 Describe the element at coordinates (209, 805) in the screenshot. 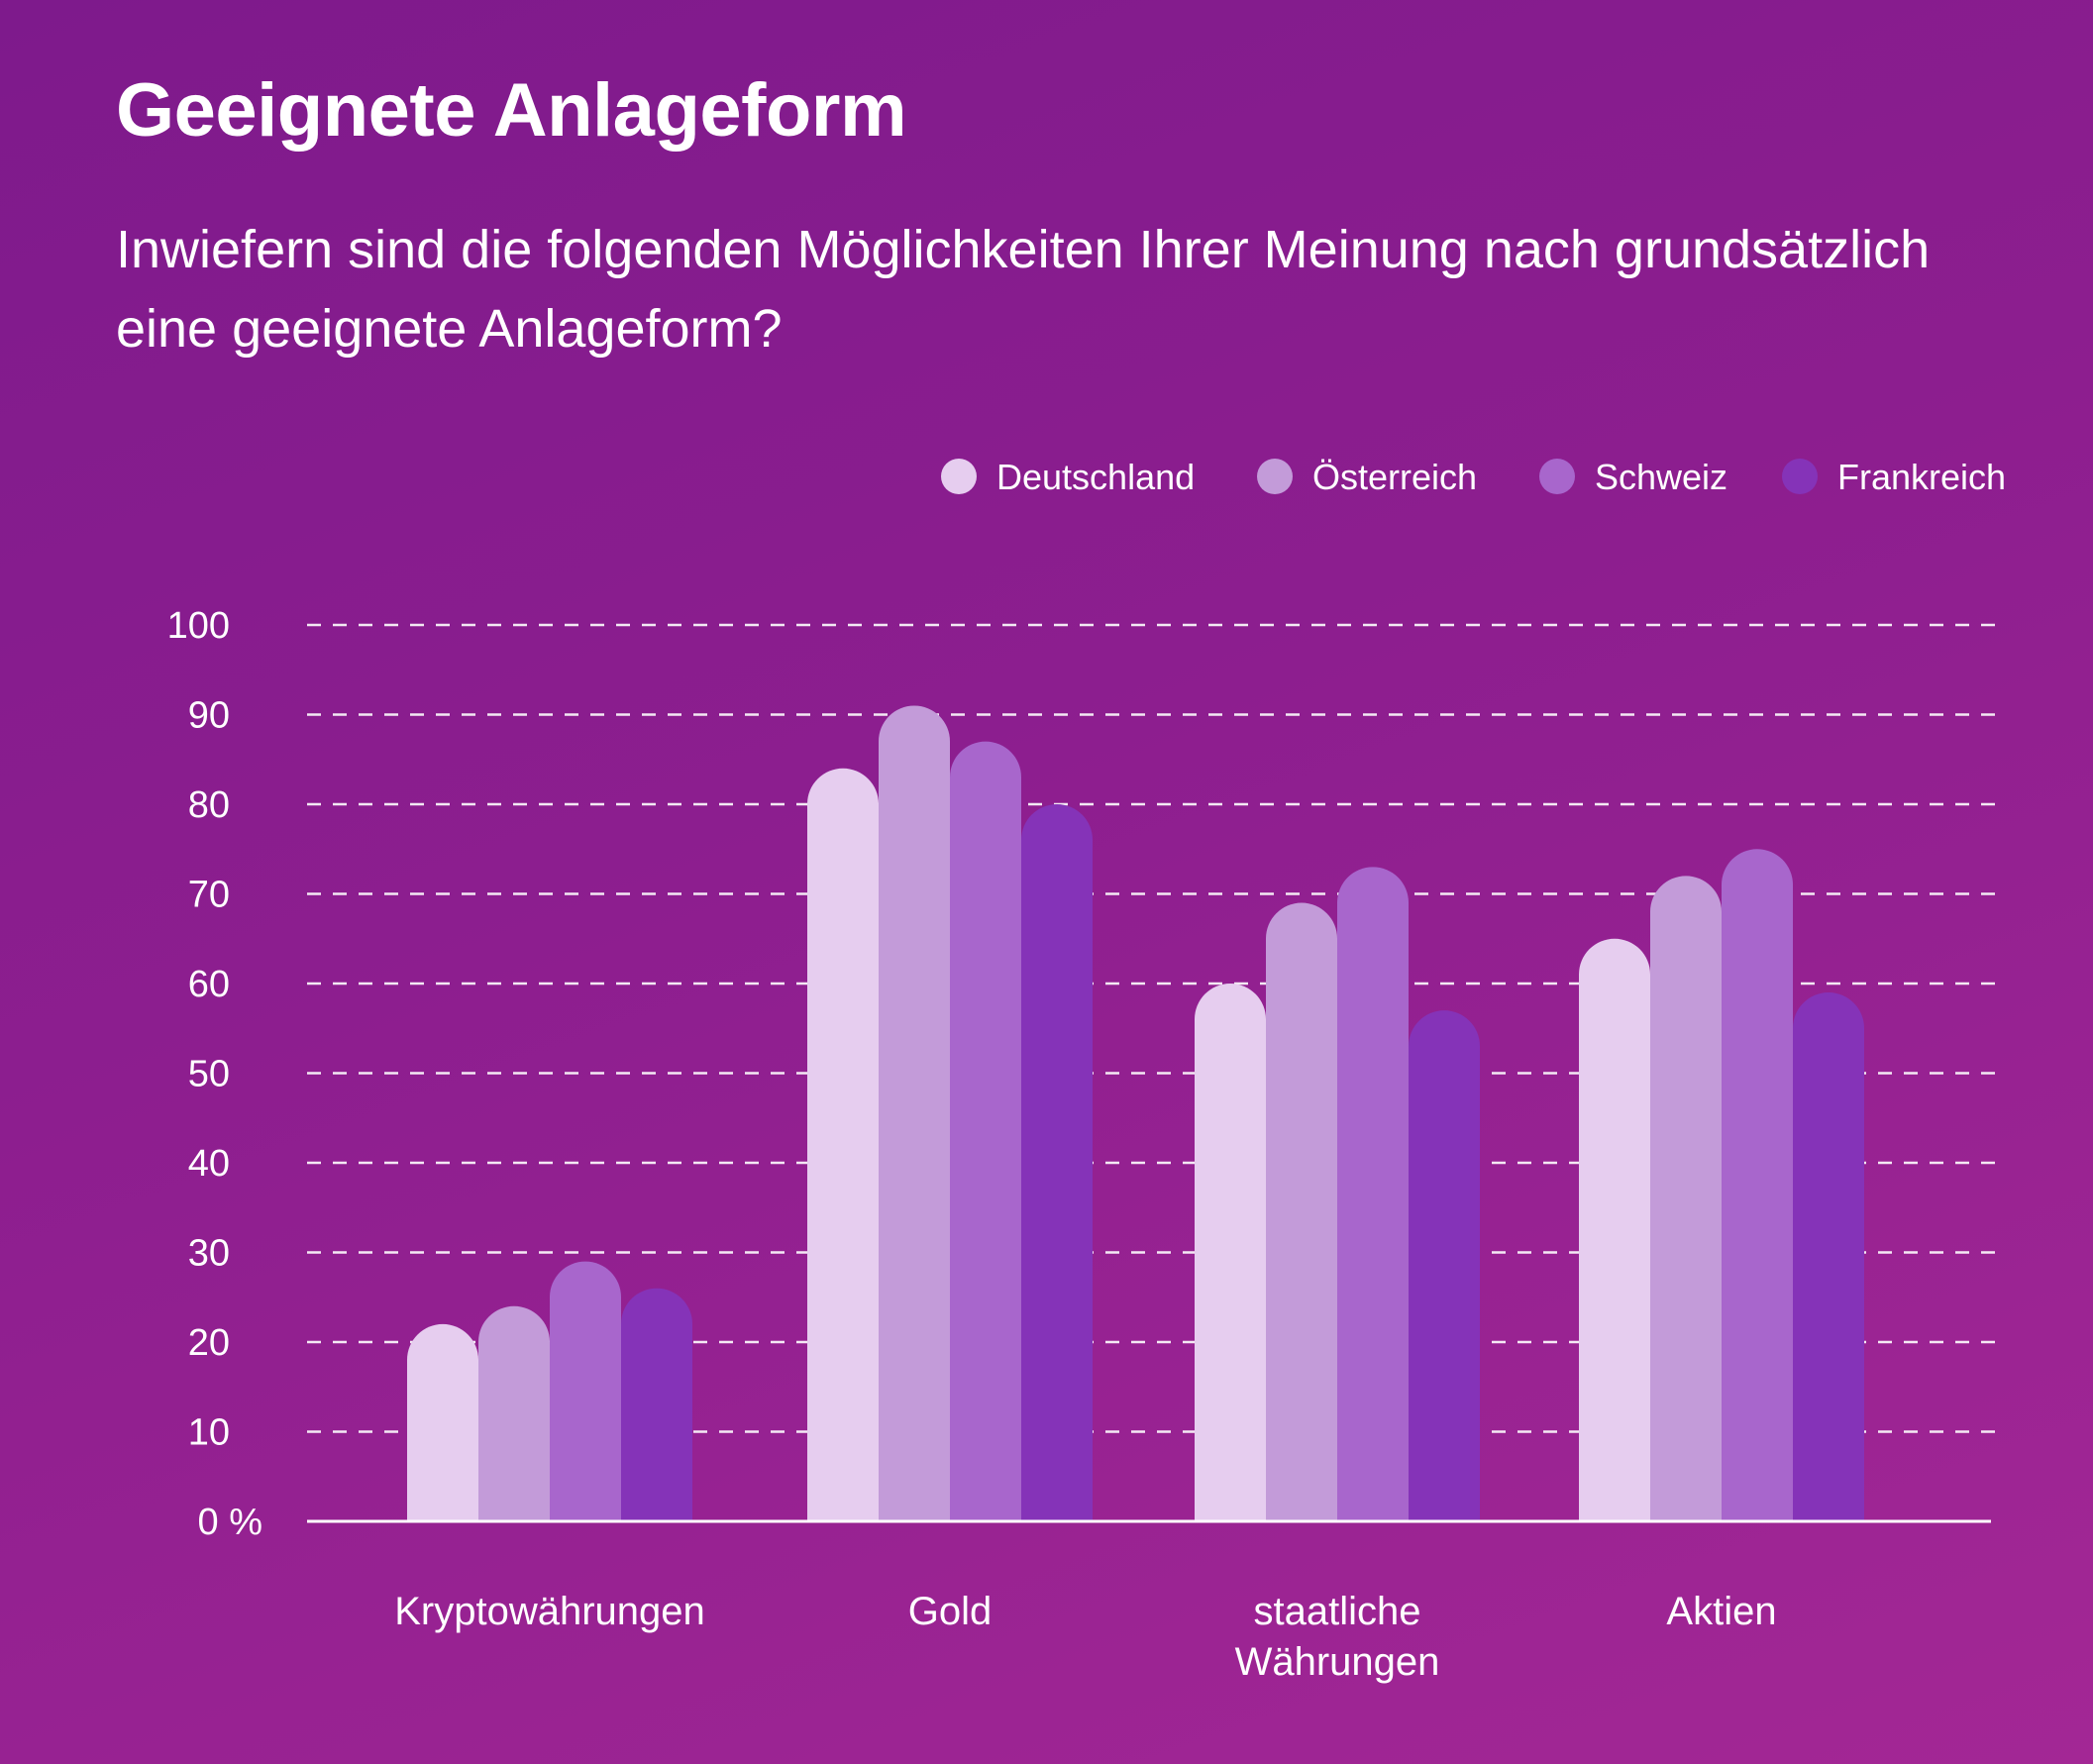

I see `y-tick-label: 80` at that location.